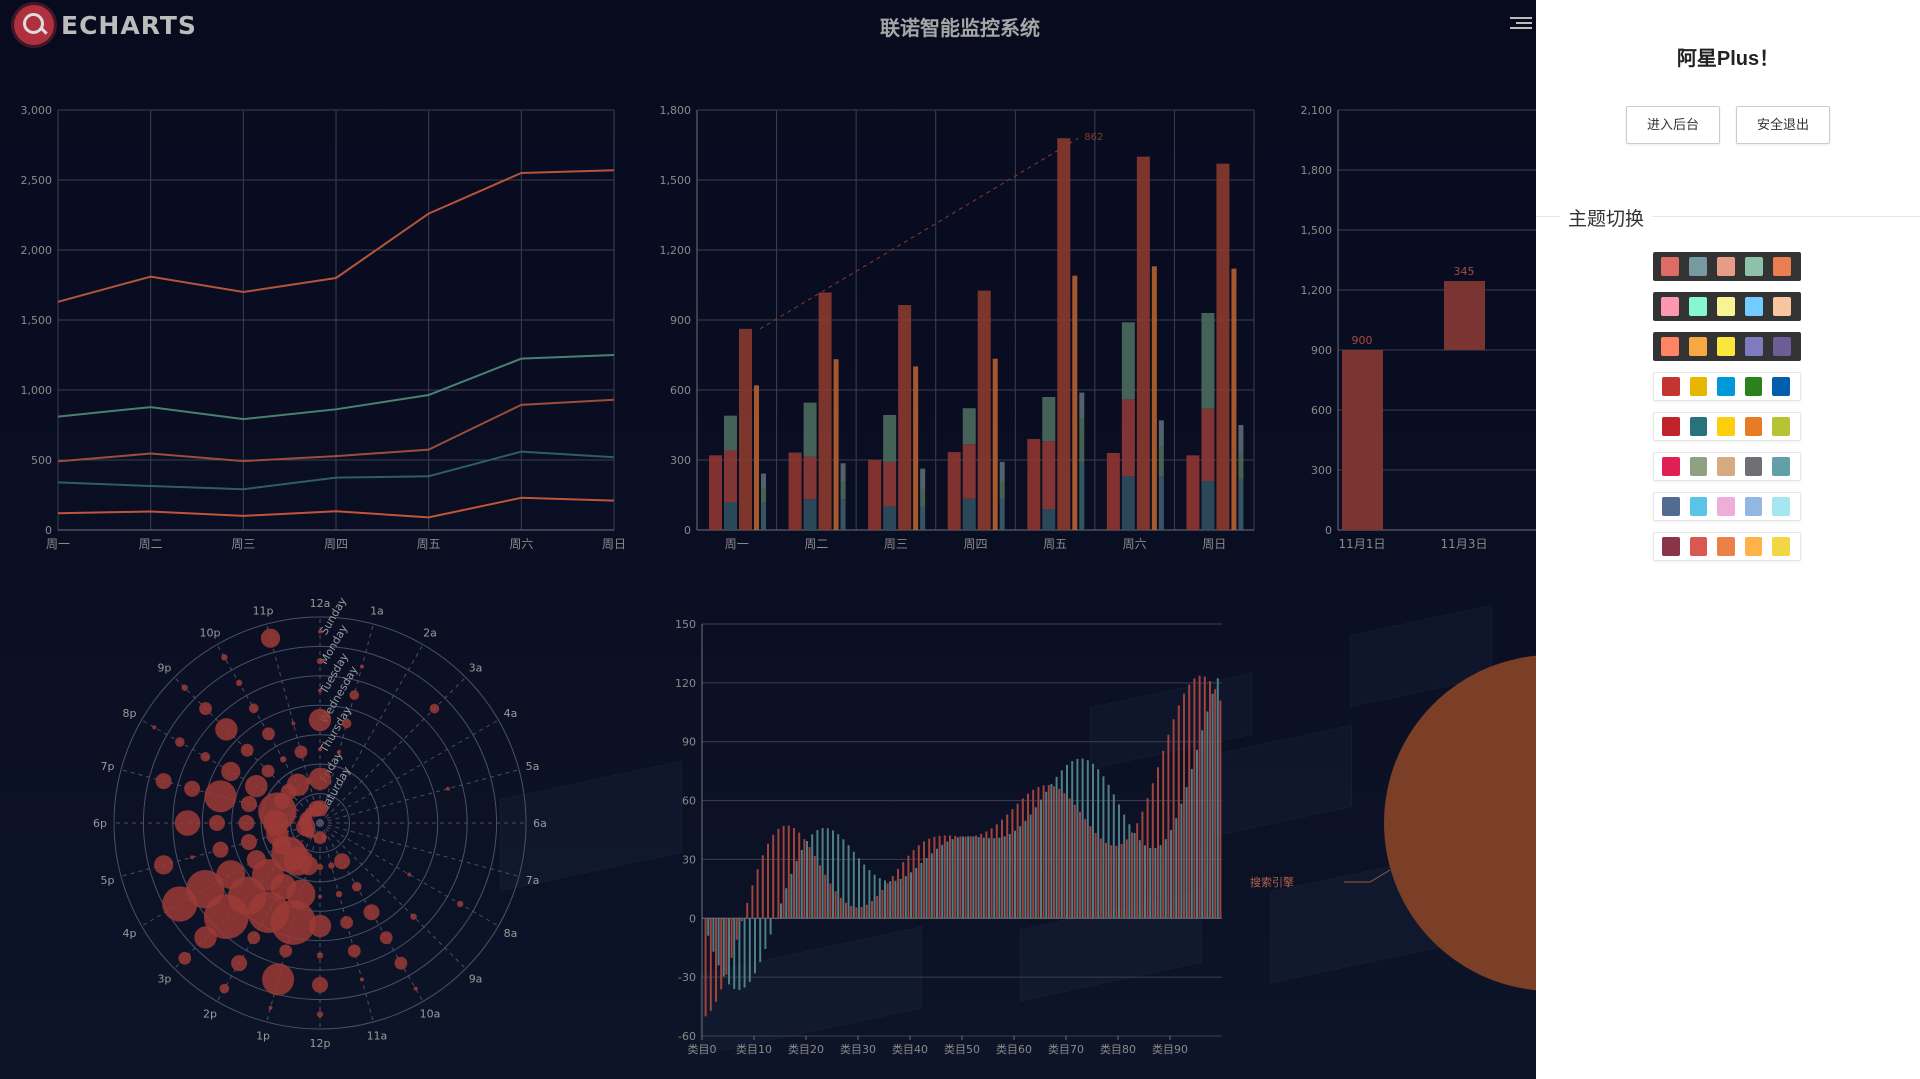 The width and height of the screenshot is (1920, 1079). What do you see at coordinates (1460, 823) in the screenshot?
I see `pie-slice` at bounding box center [1460, 823].